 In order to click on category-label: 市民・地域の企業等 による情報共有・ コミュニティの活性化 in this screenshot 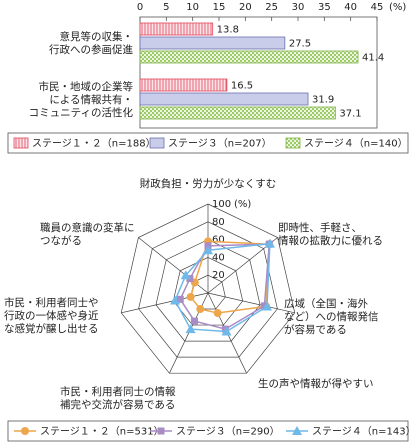, I will do `click(80, 99)`.